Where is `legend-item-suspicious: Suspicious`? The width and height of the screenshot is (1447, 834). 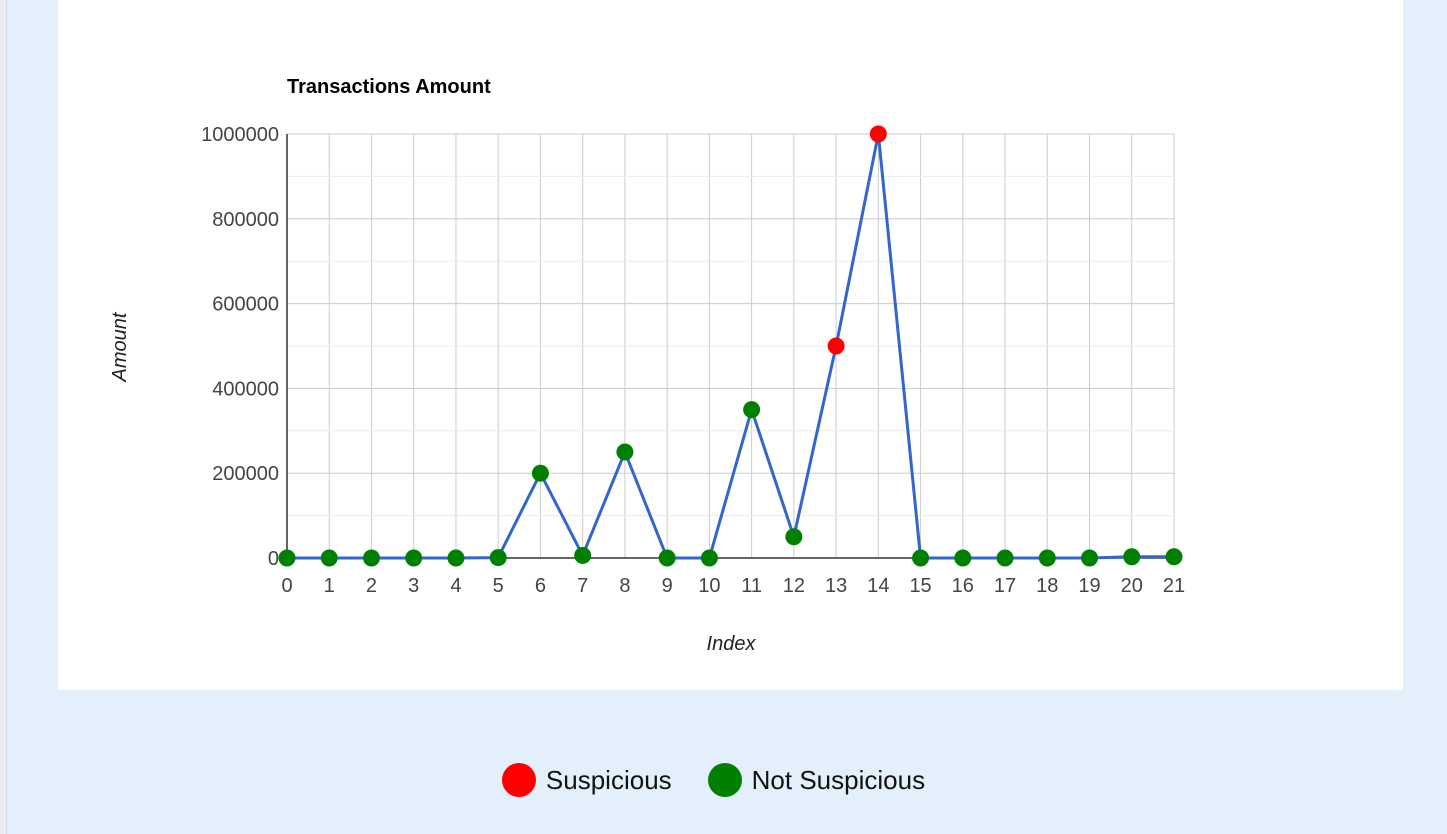
legend-item-suspicious: Suspicious is located at coordinates (586, 780).